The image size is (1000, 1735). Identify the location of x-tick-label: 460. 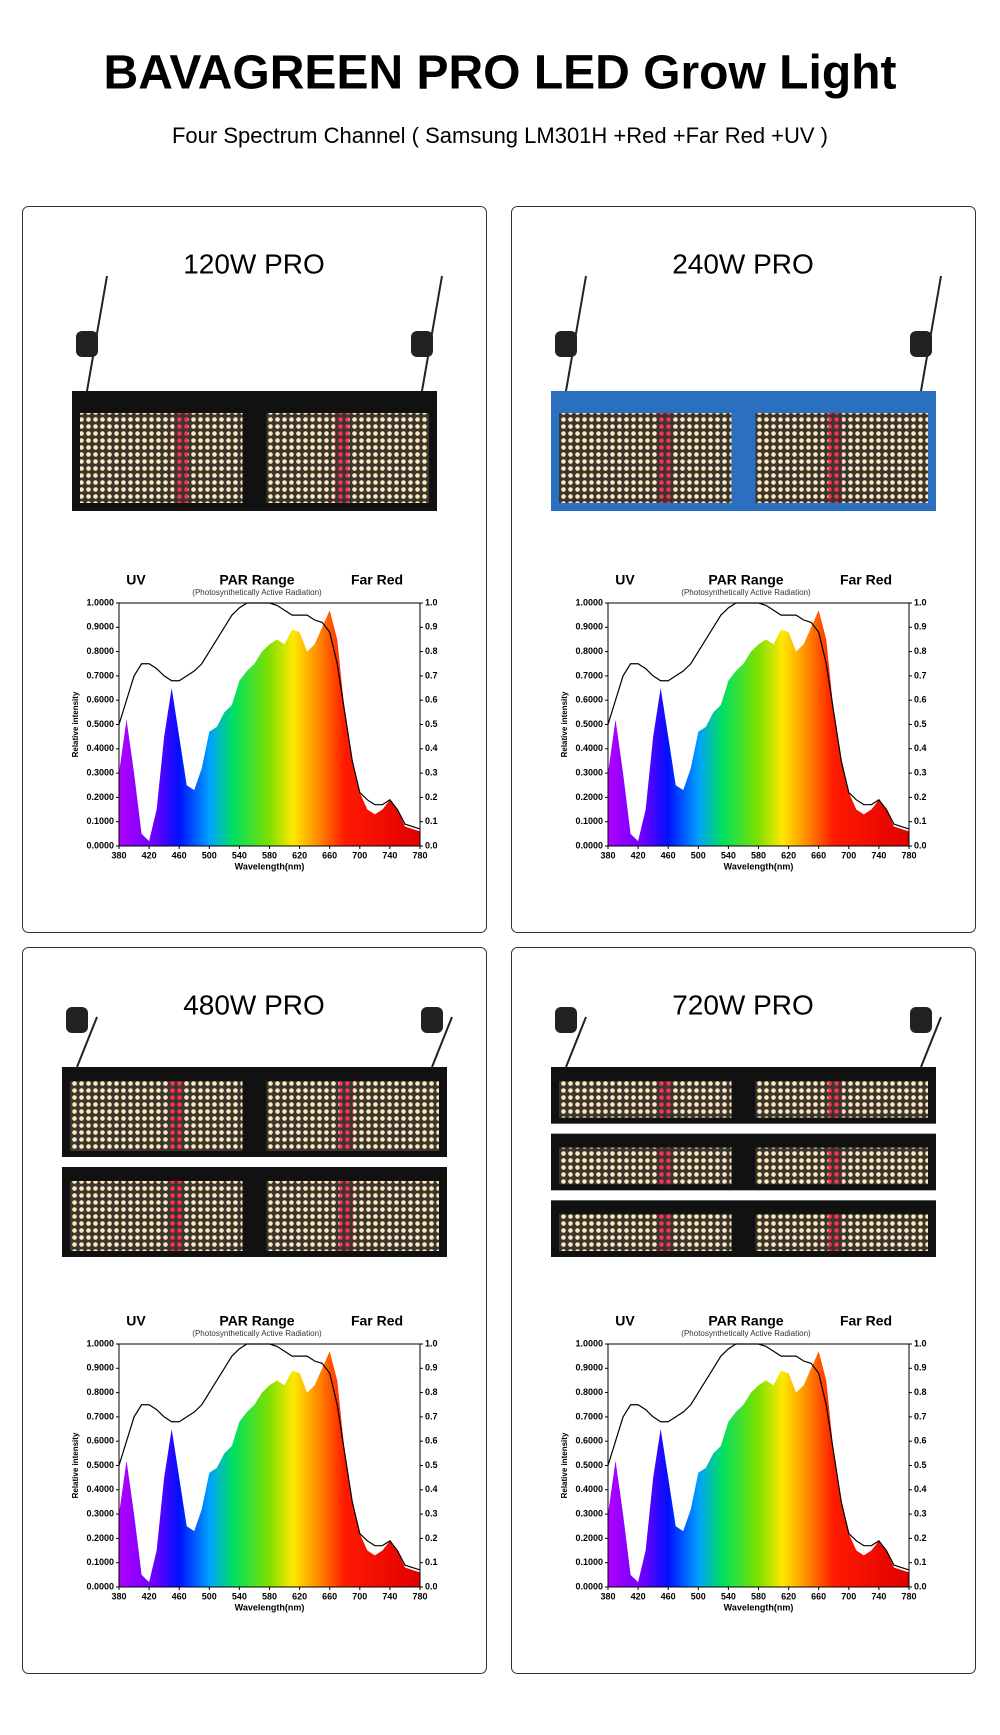
(668, 1596).